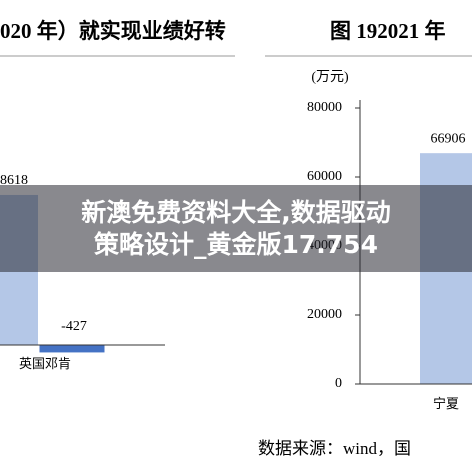 This screenshot has width=472, height=472. Describe the element at coordinates (45, 363) in the screenshot. I see `x-tick-label: 英国邓肯` at that location.